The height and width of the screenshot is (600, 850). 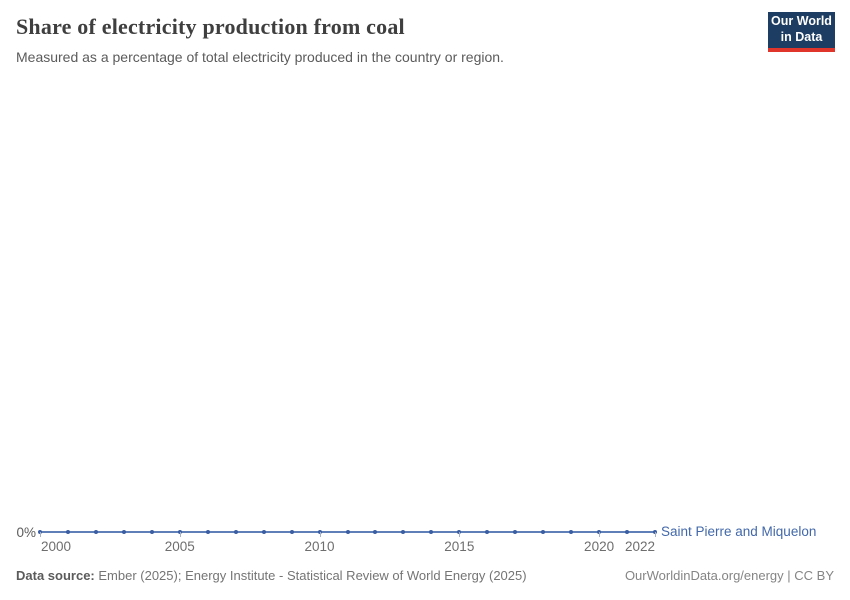 What do you see at coordinates (67, 532) in the screenshot?
I see `data-point-2001` at bounding box center [67, 532].